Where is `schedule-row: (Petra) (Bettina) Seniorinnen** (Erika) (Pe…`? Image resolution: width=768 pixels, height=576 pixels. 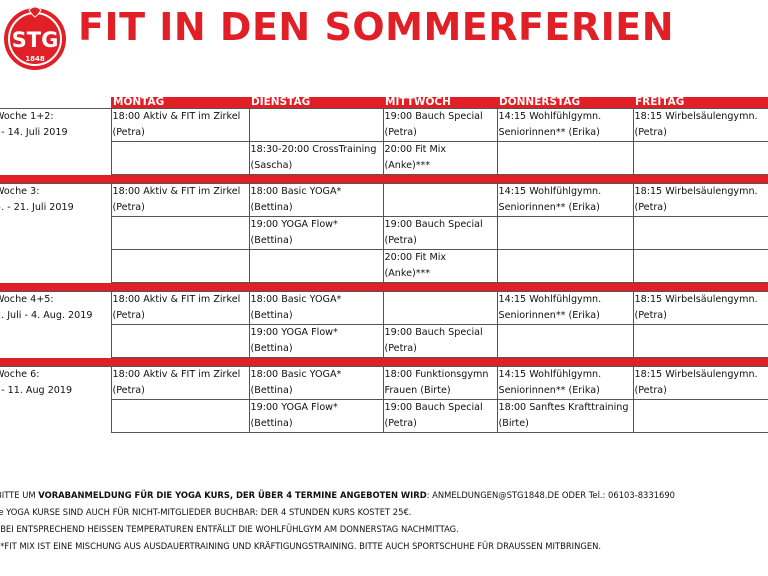
schedule-row: (Petra) (Bettina) Seniorinnen** (Erika) (Pe… is located at coordinates (384, 208).